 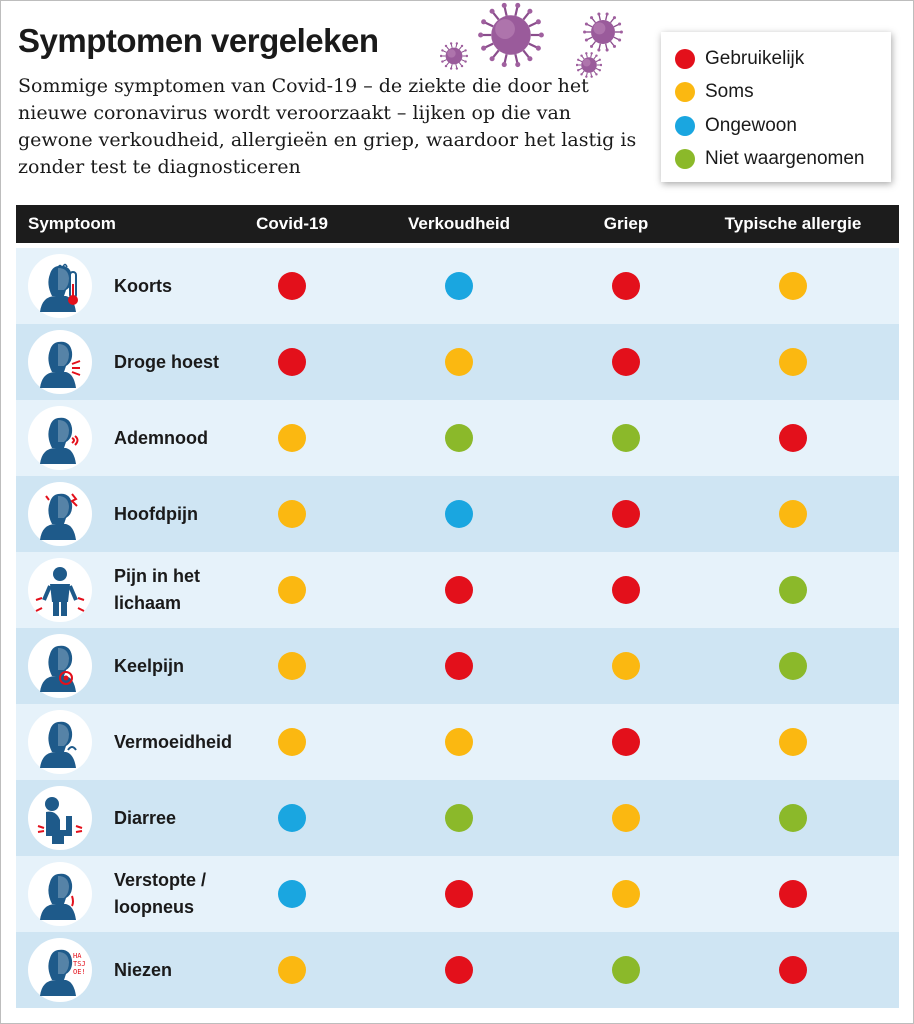 I want to click on virus-illustration-large, so click(x=511, y=35).